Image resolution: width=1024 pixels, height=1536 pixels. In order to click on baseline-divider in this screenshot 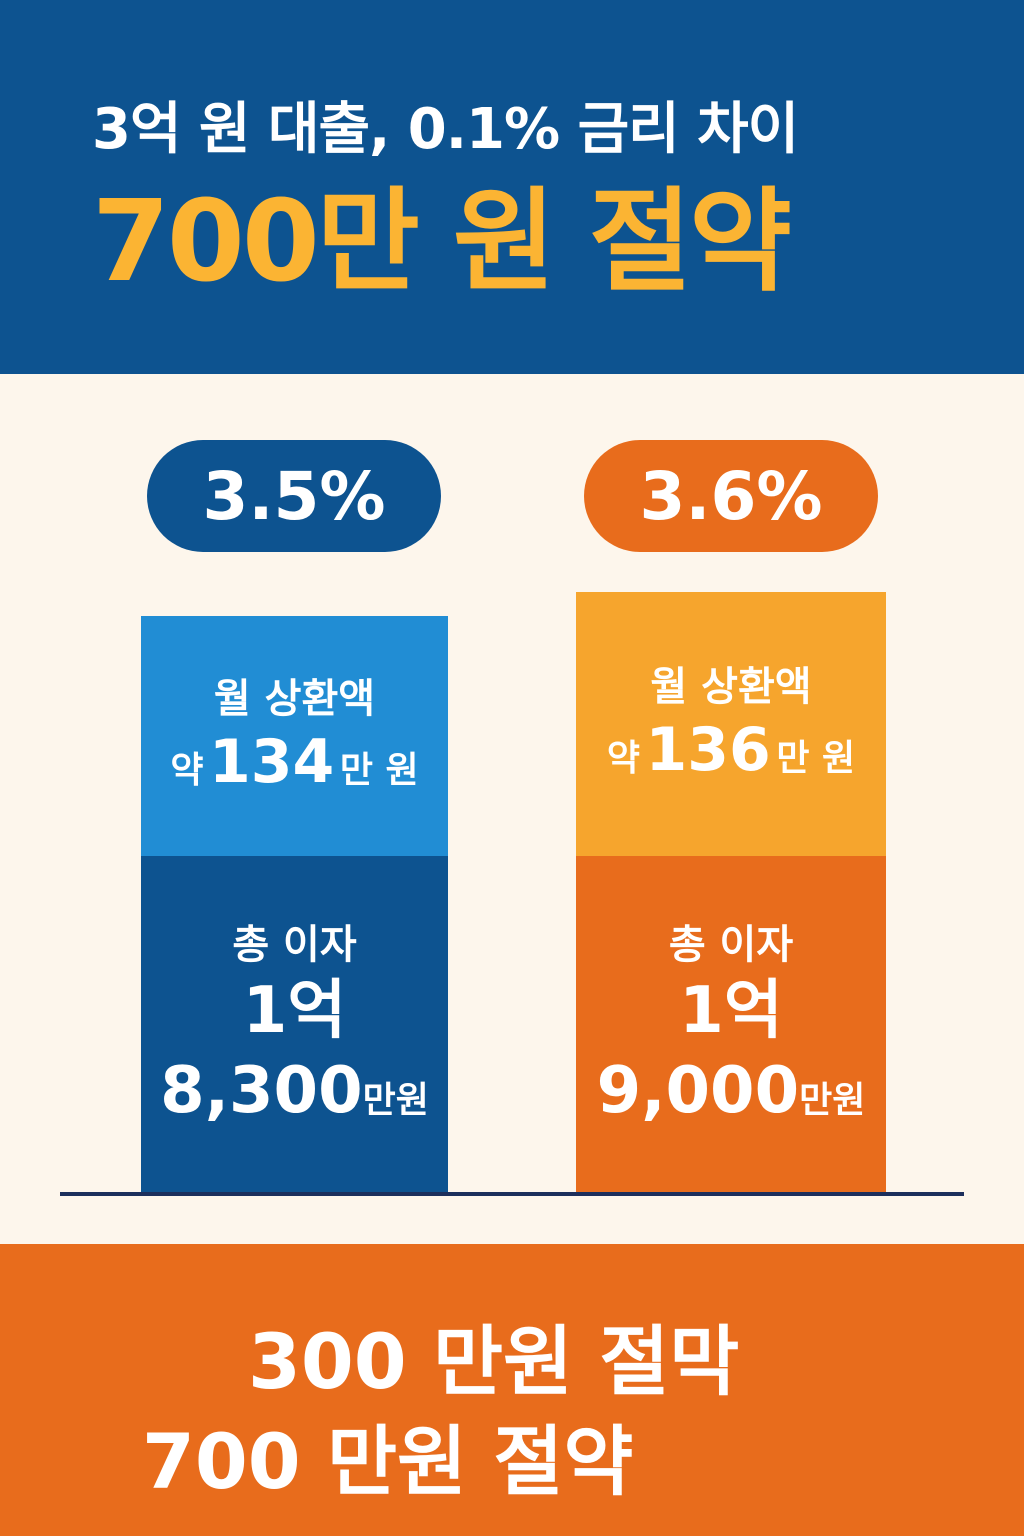, I will do `click(512, 1194)`.